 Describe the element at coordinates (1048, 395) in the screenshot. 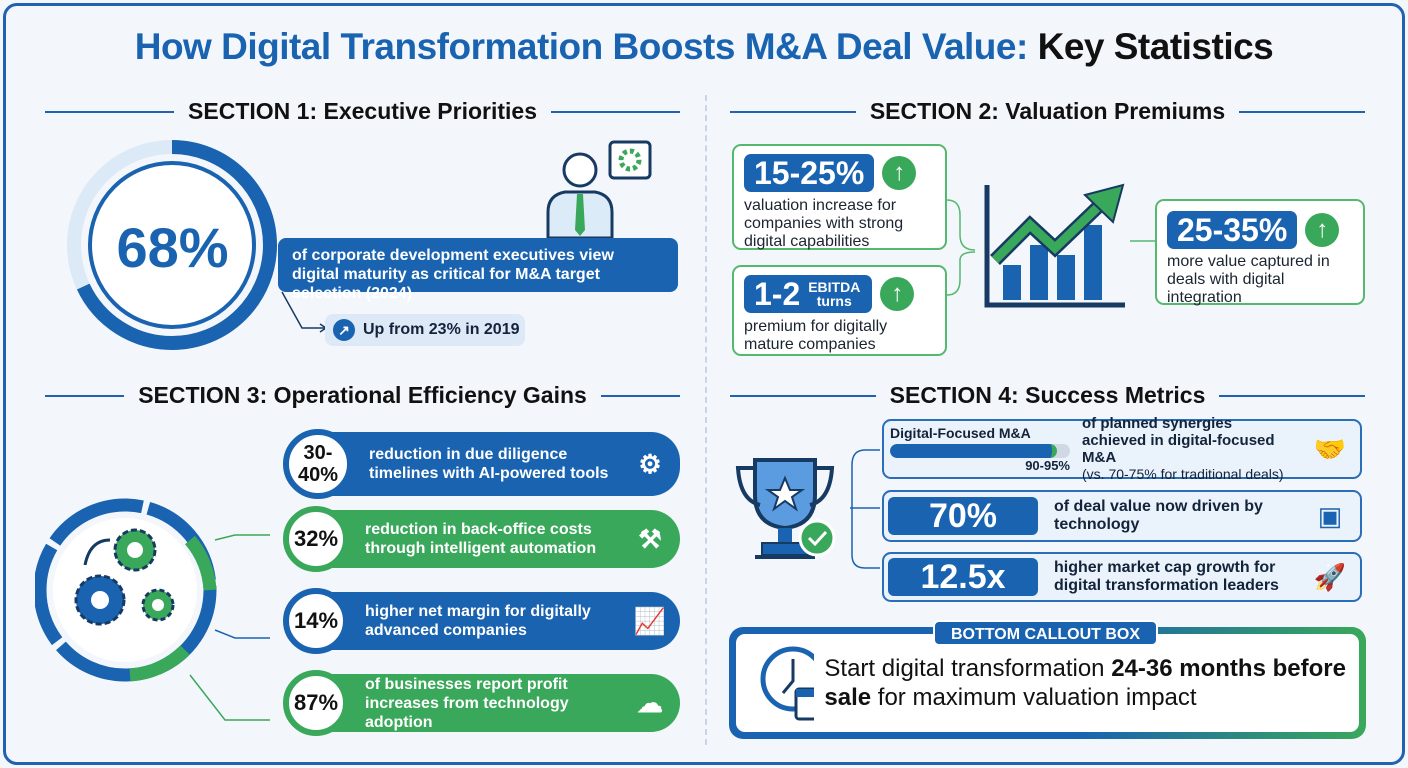

I see `section4-heading: SECTION 4: Success Metrics` at that location.